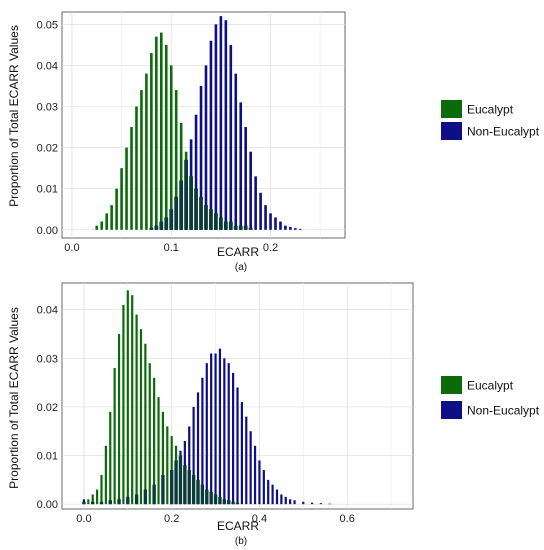  Describe the element at coordinates (241, 541) in the screenshot. I see `caption-b: (b)` at that location.